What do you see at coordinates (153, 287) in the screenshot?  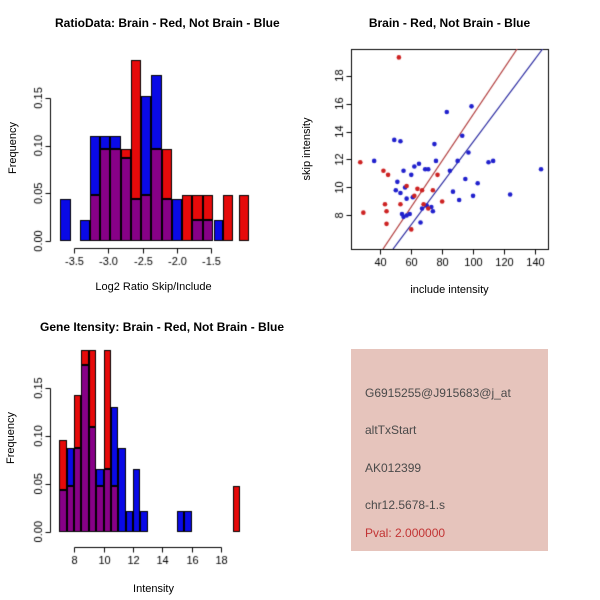 I see `ratio-histogram-xlabel: Log2 Ratio Skip/Include` at bounding box center [153, 287].